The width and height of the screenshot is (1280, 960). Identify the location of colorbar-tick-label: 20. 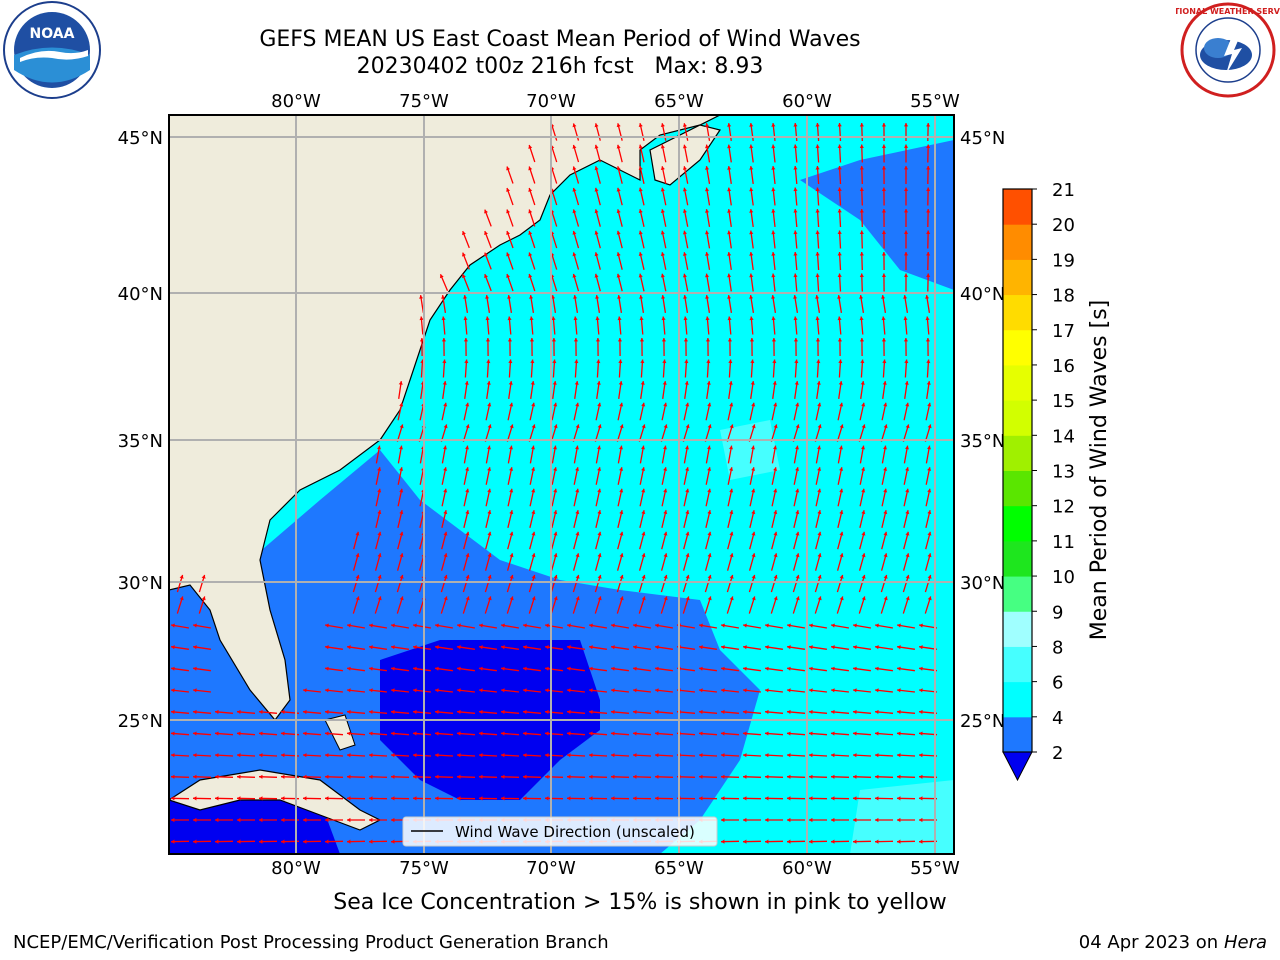
(1063, 225).